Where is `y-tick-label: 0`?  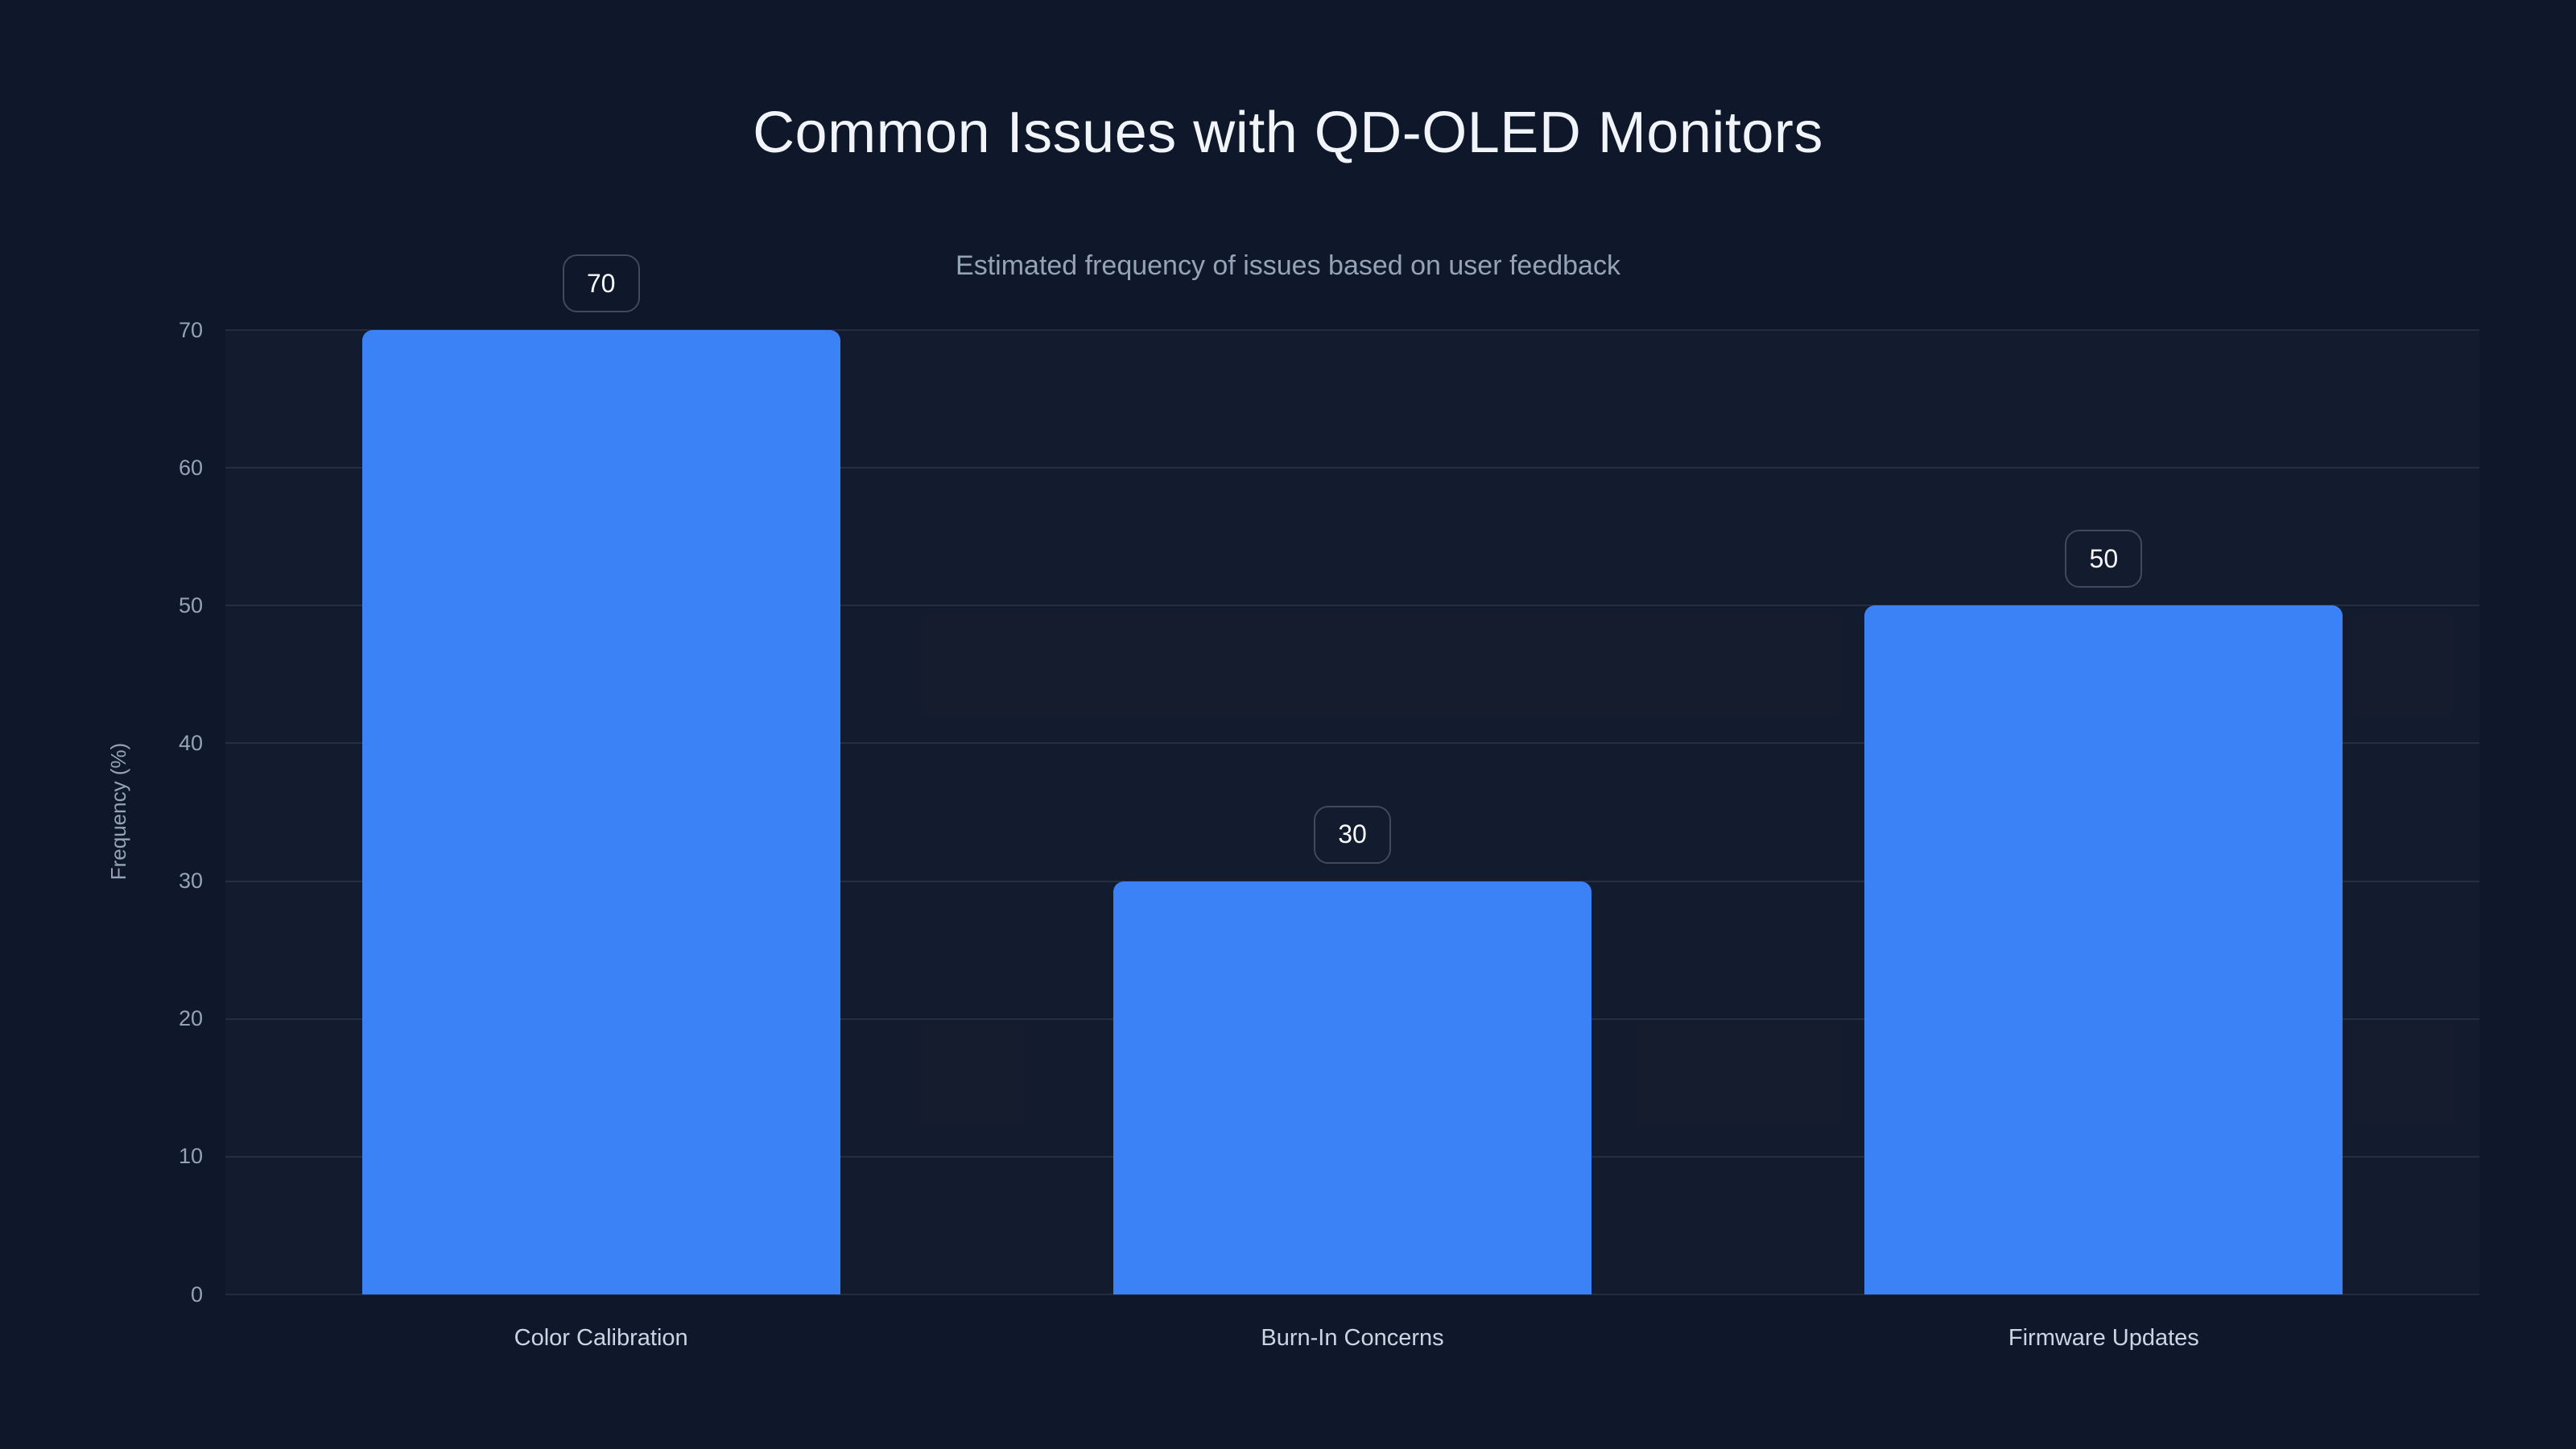
y-tick-label: 0 is located at coordinates (196, 1294).